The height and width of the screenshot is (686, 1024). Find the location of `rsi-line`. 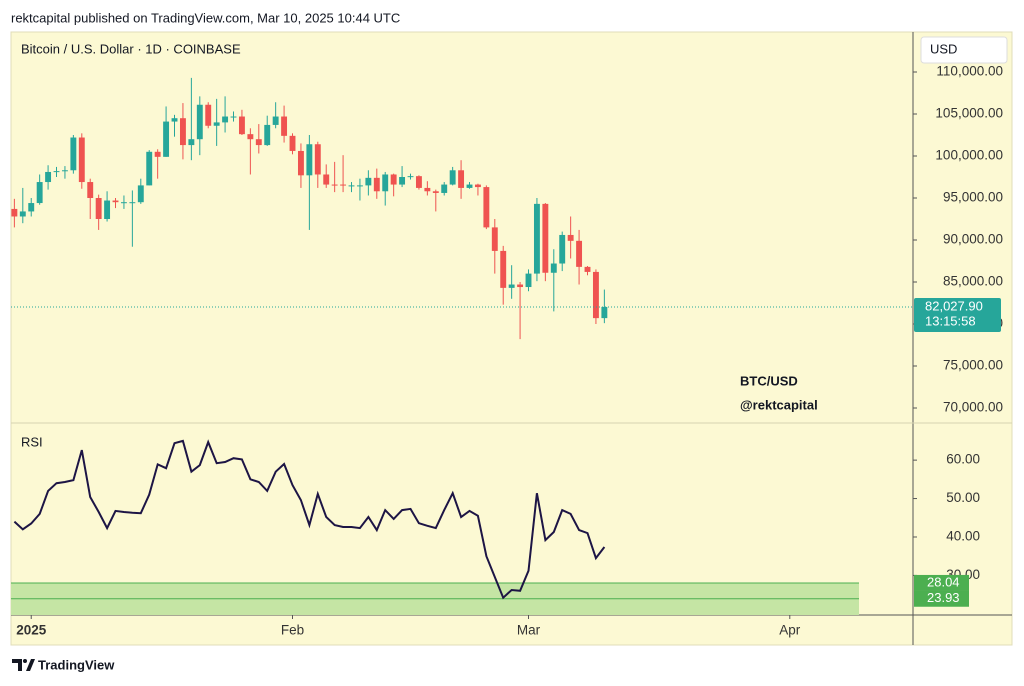

rsi-line is located at coordinates (309, 519).